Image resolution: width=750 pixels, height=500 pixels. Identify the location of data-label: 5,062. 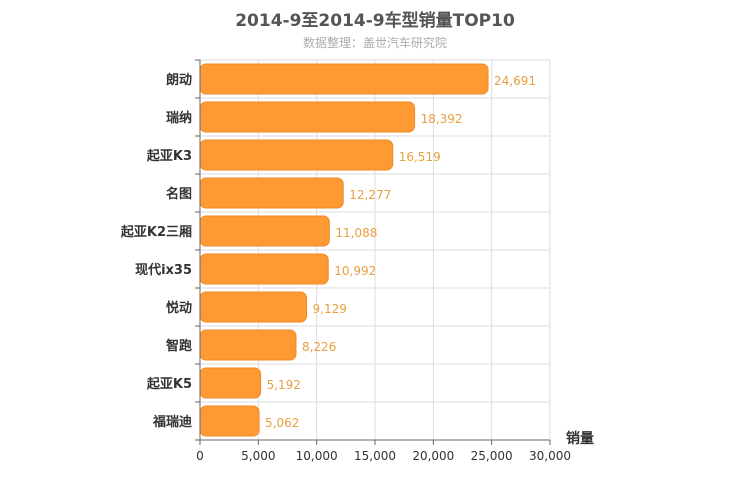
(282, 423).